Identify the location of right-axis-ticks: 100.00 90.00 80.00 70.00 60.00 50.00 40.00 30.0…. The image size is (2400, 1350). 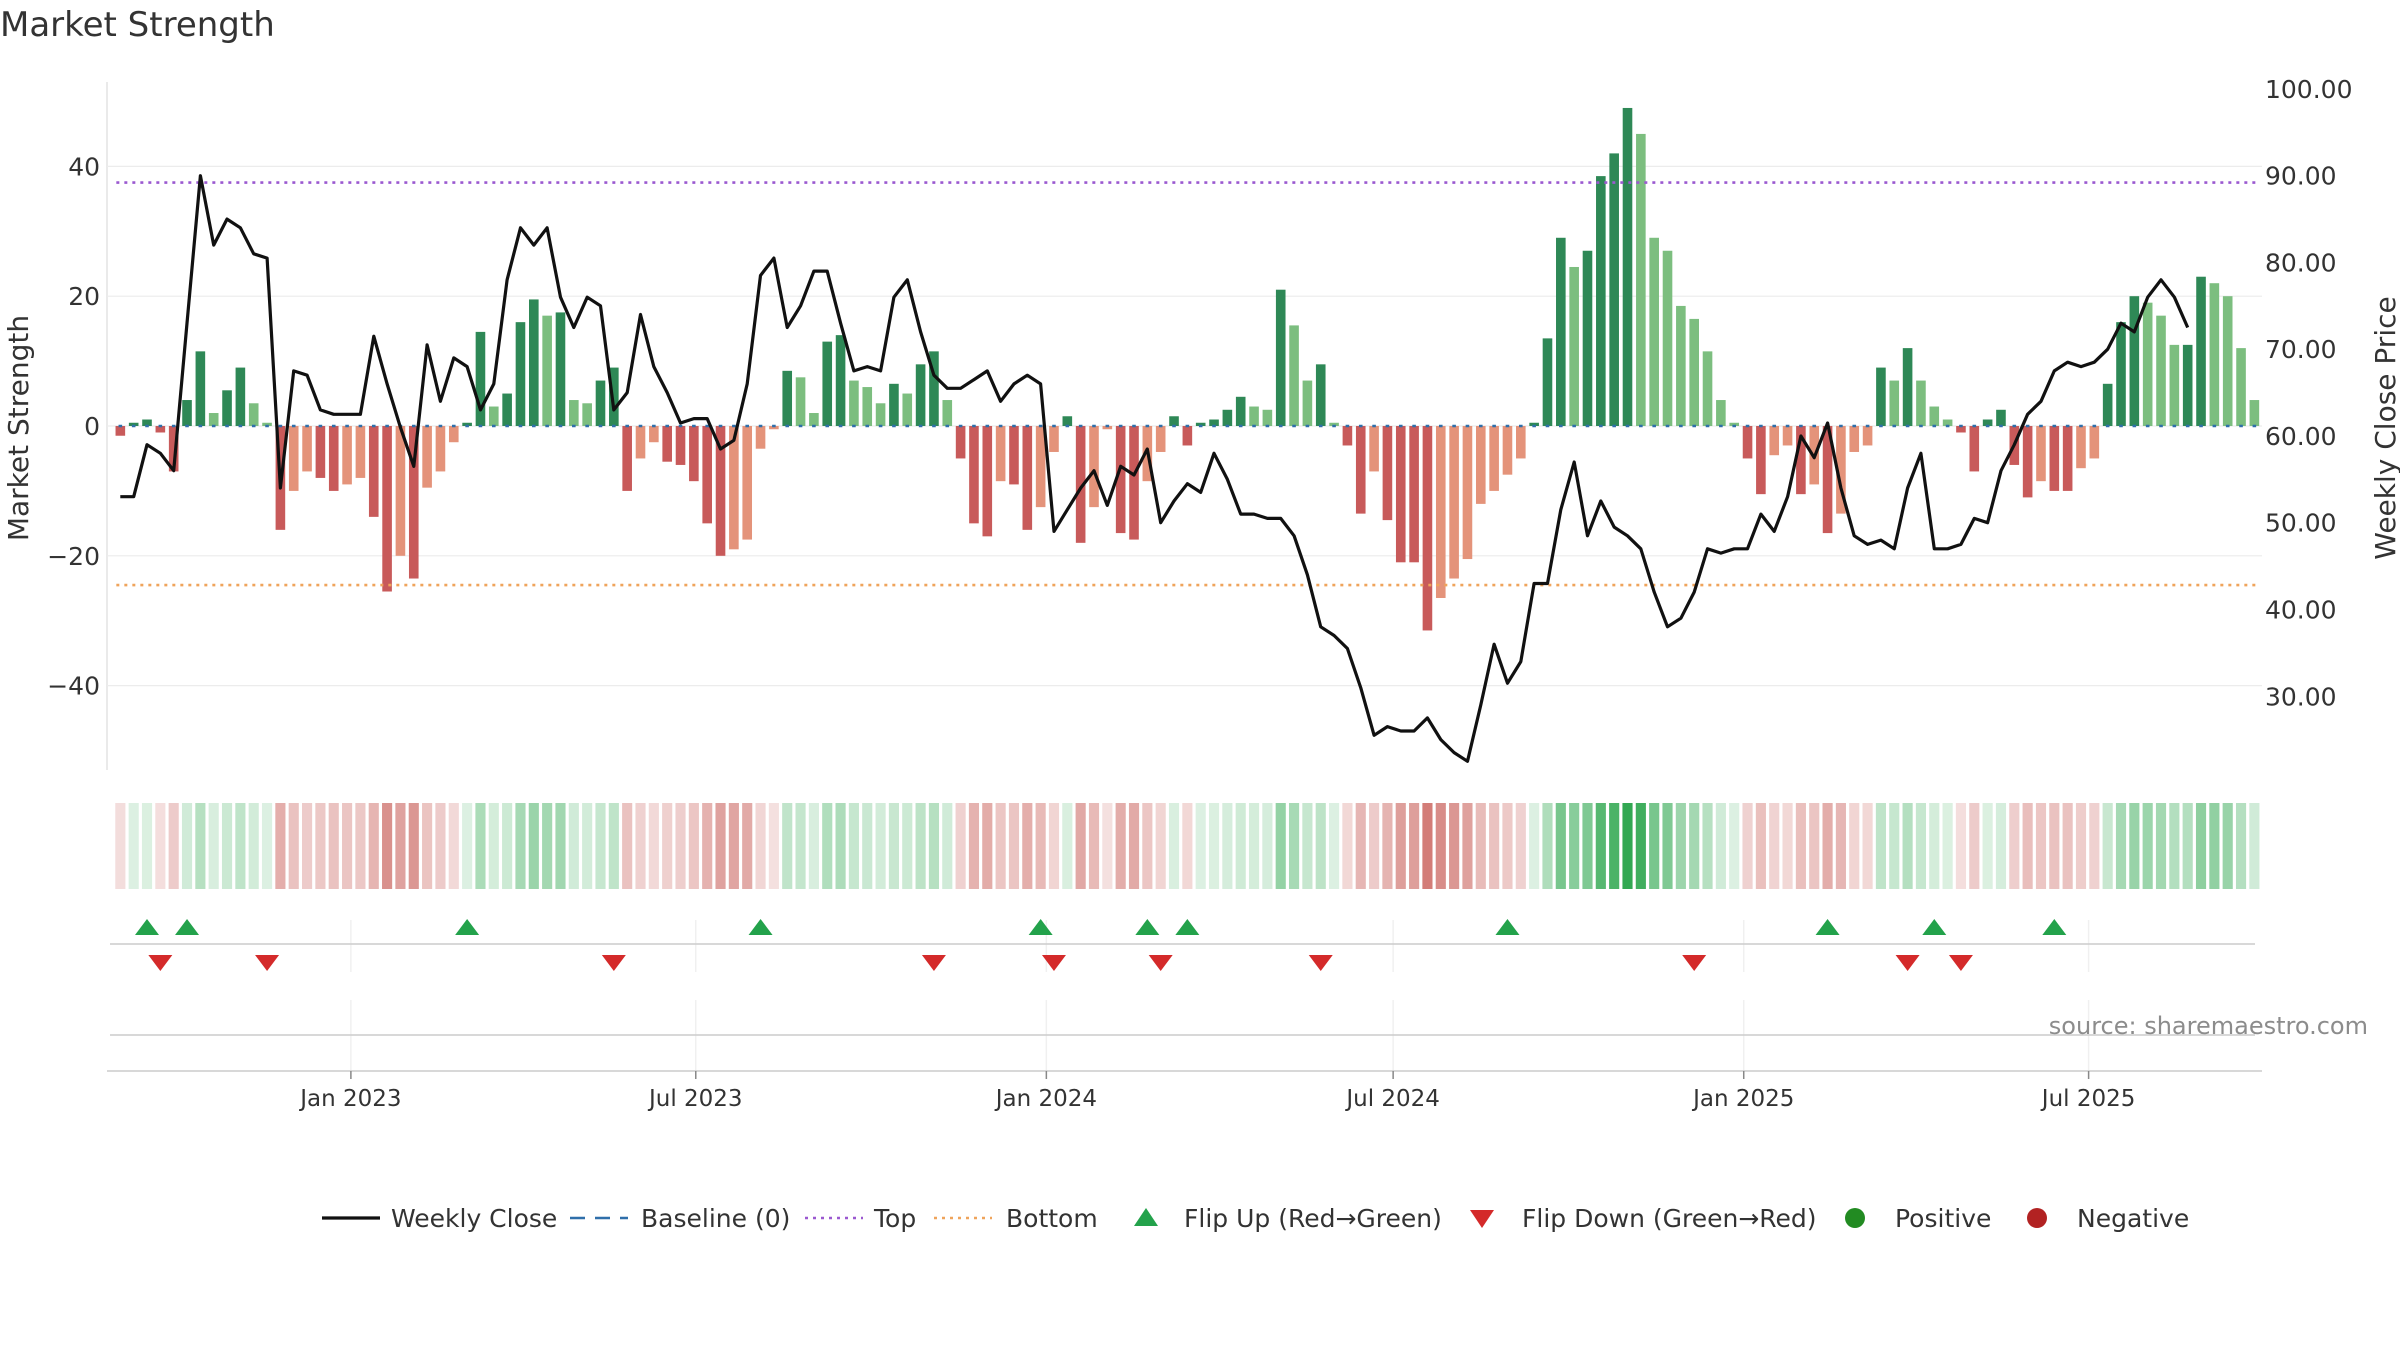
(2308, 393).